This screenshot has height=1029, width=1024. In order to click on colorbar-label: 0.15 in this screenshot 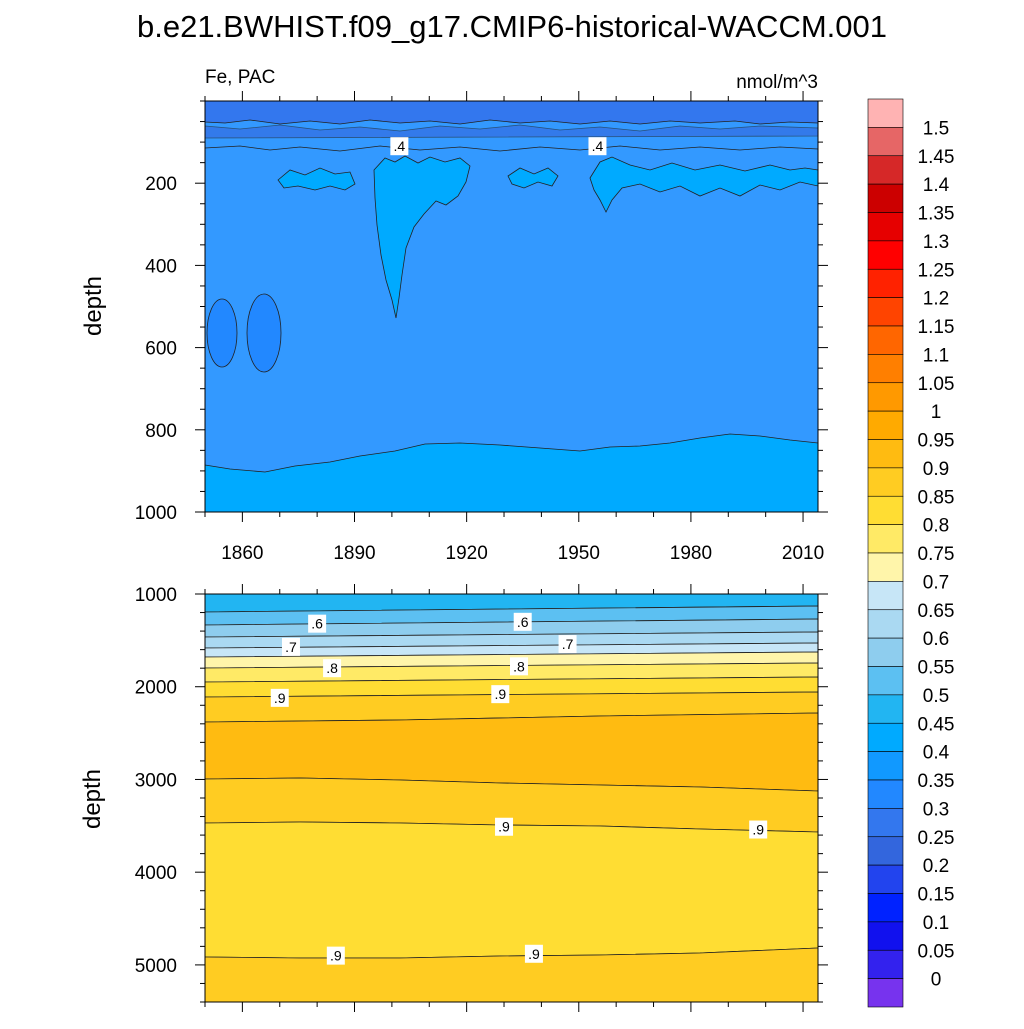, I will do `click(936, 895)`.